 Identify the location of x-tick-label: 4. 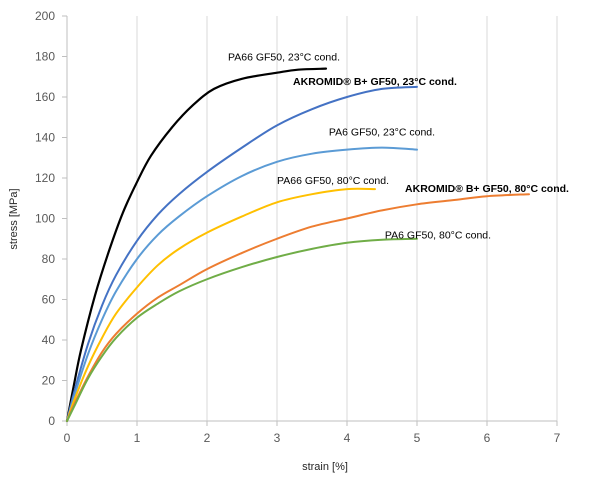
(347, 438).